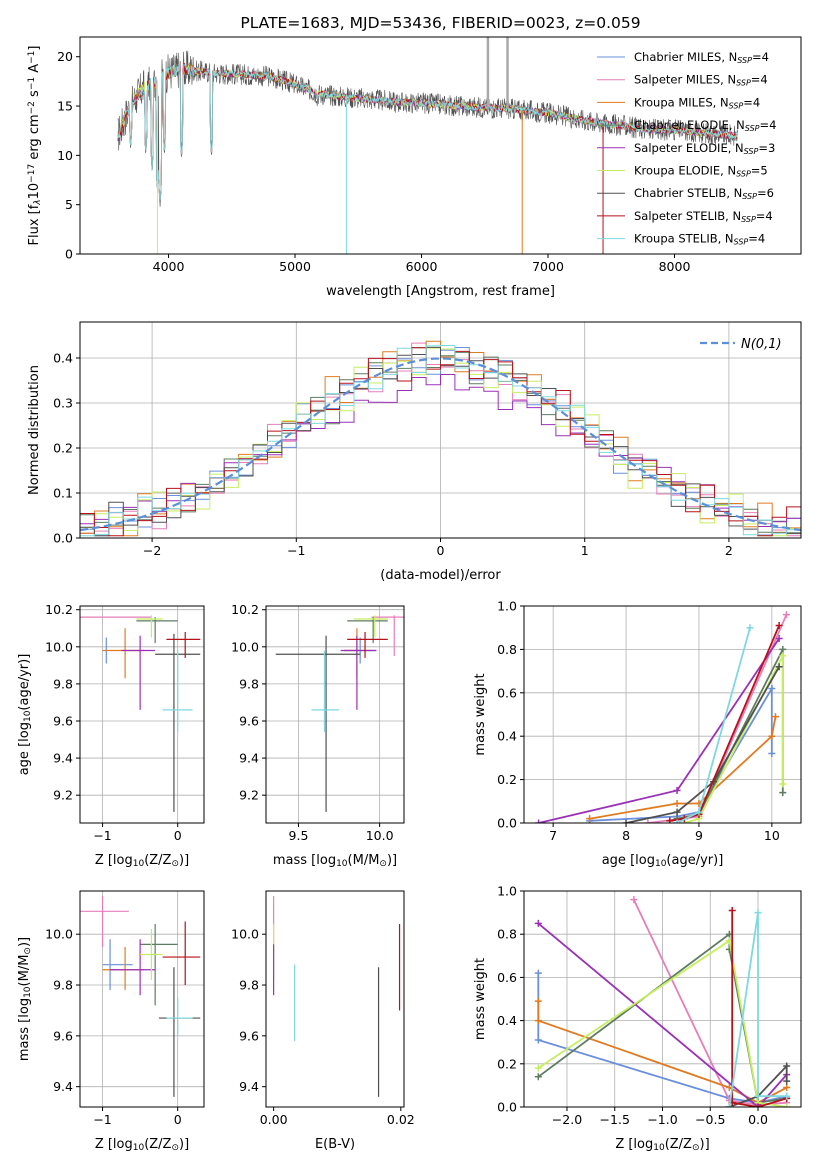 The height and width of the screenshot is (1170, 819). Describe the element at coordinates (104, 921) in the screenshot. I see `data-point-salpeter-miles` at that location.